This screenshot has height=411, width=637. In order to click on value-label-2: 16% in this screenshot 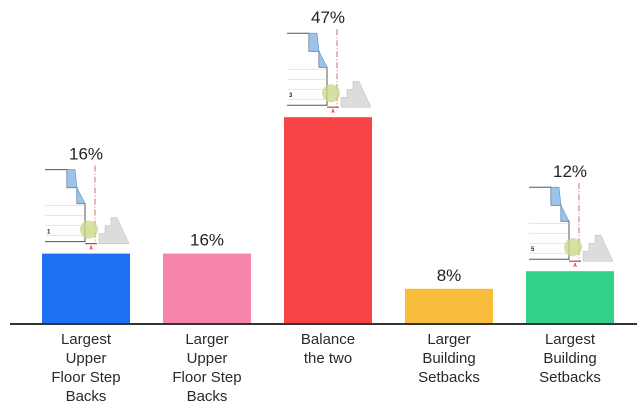, I will do `click(207, 240)`.